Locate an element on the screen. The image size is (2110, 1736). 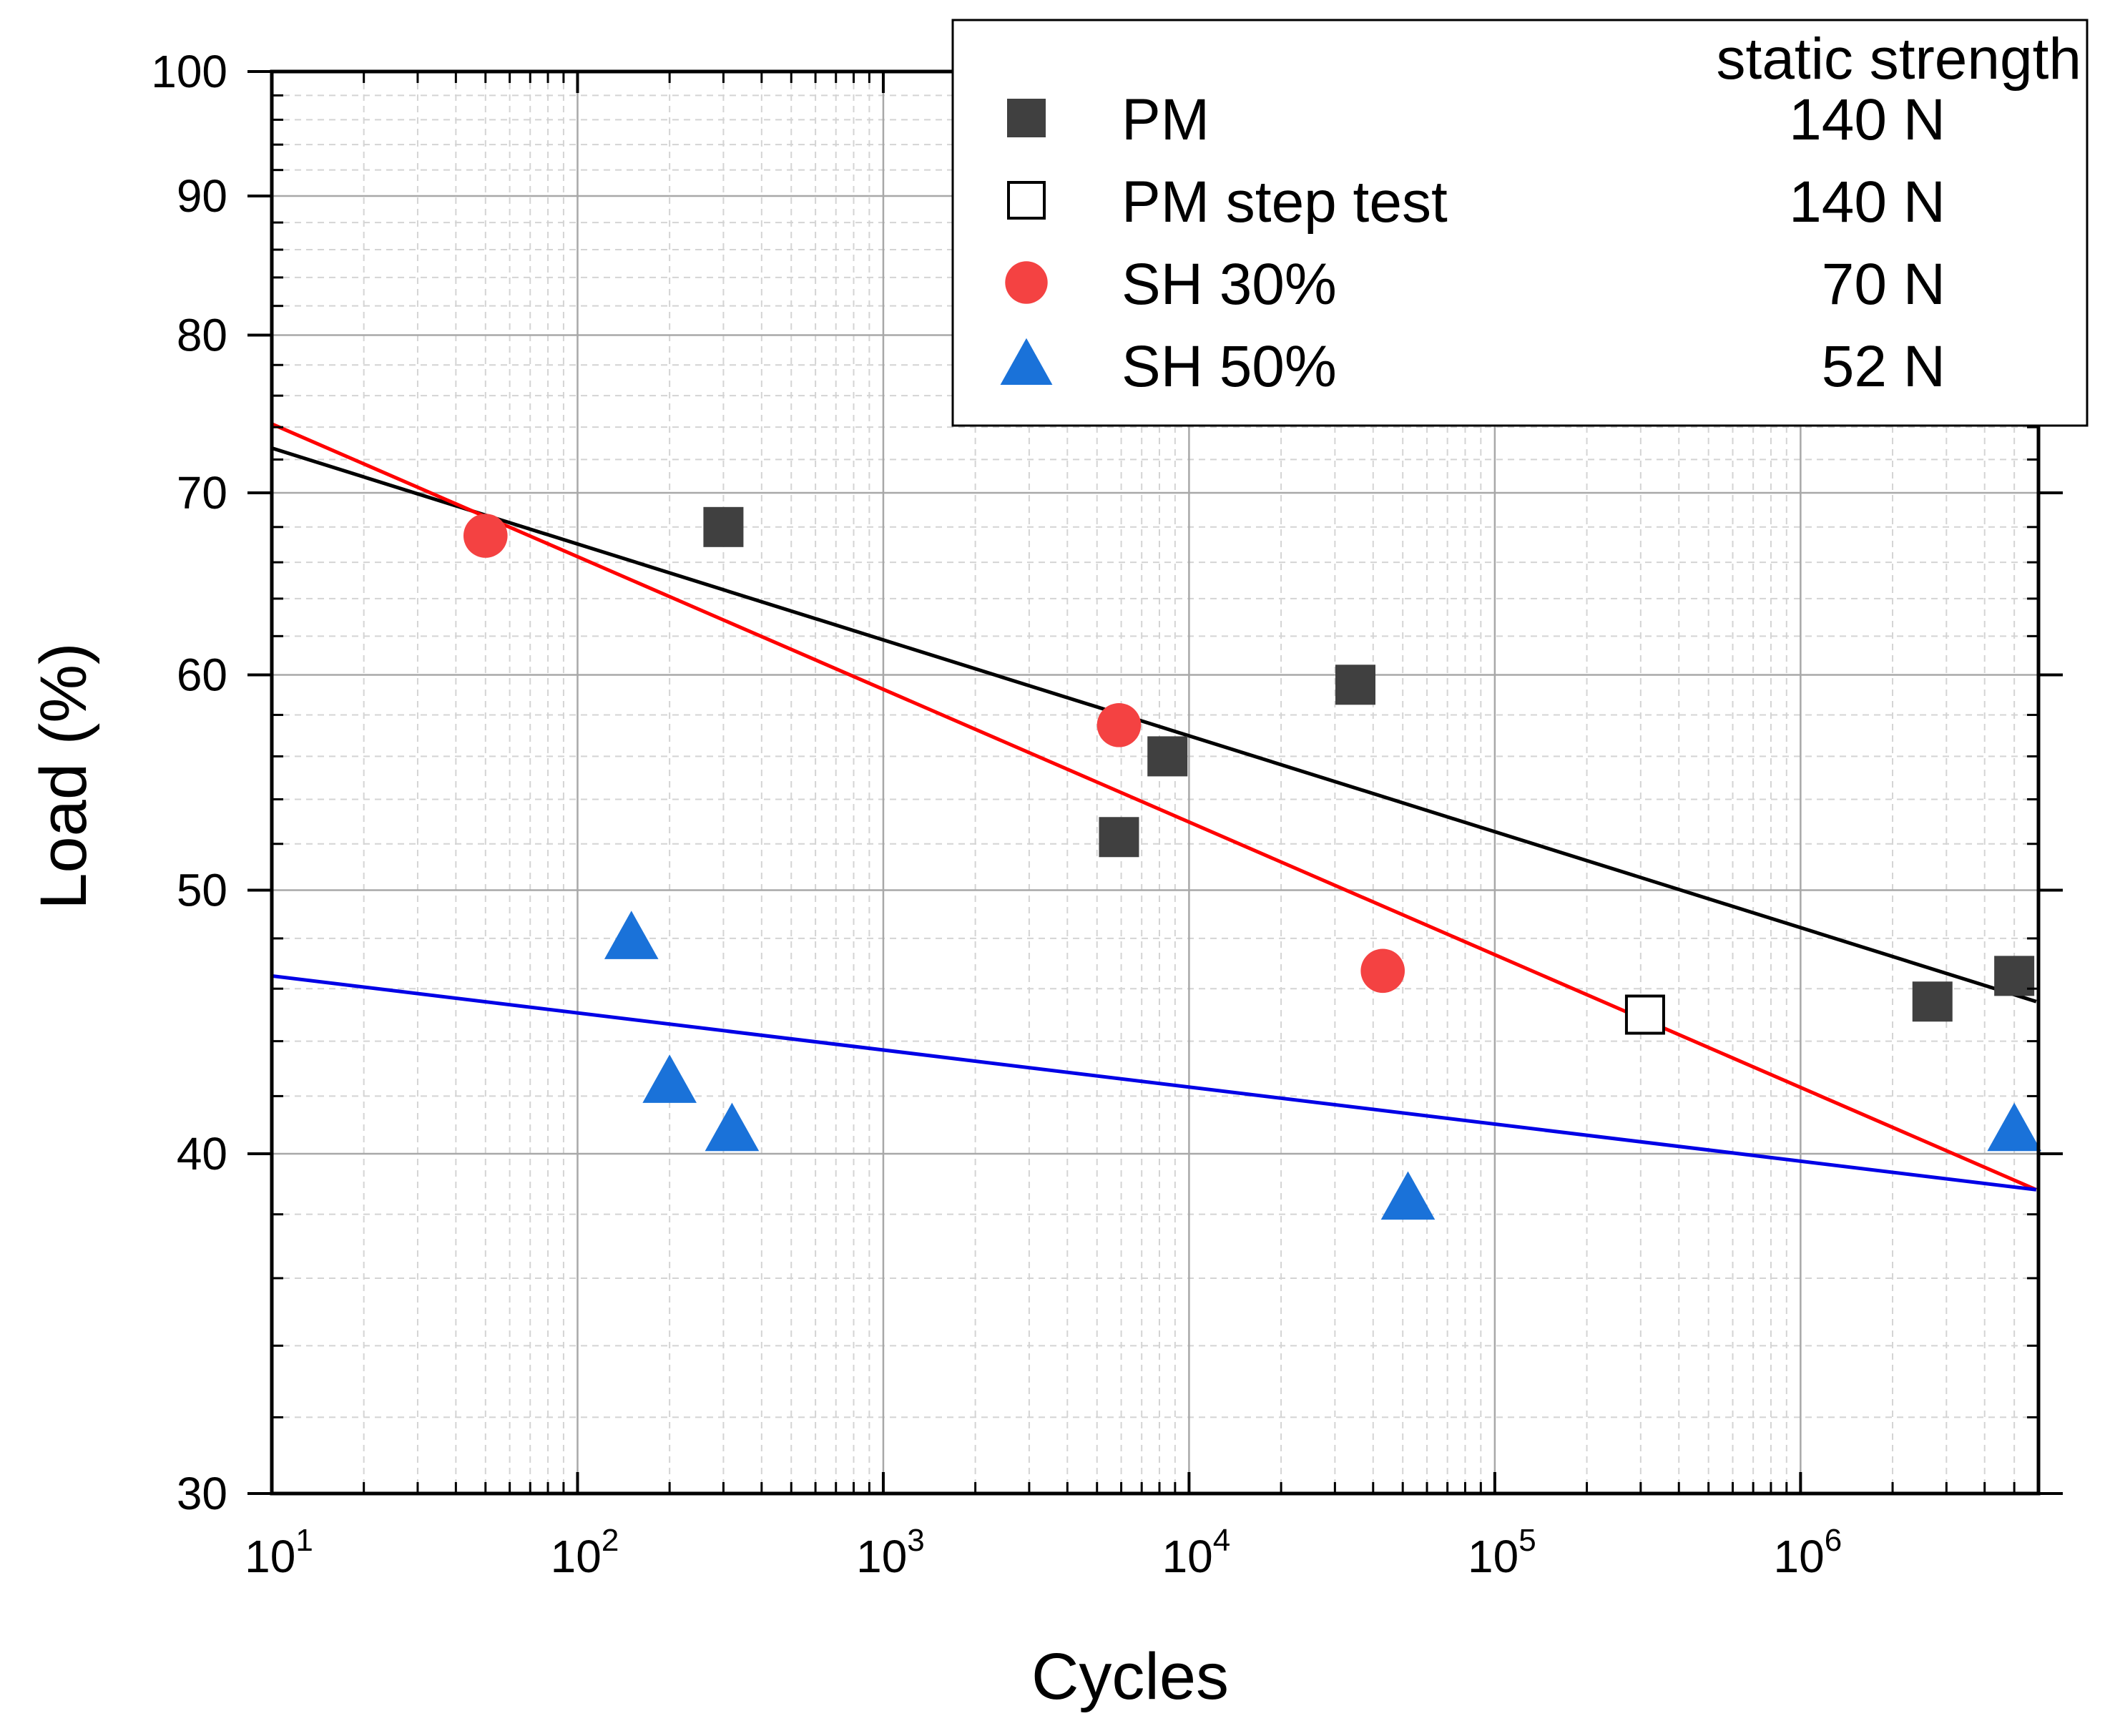
y-tick-label: 90 is located at coordinates (202, 196).